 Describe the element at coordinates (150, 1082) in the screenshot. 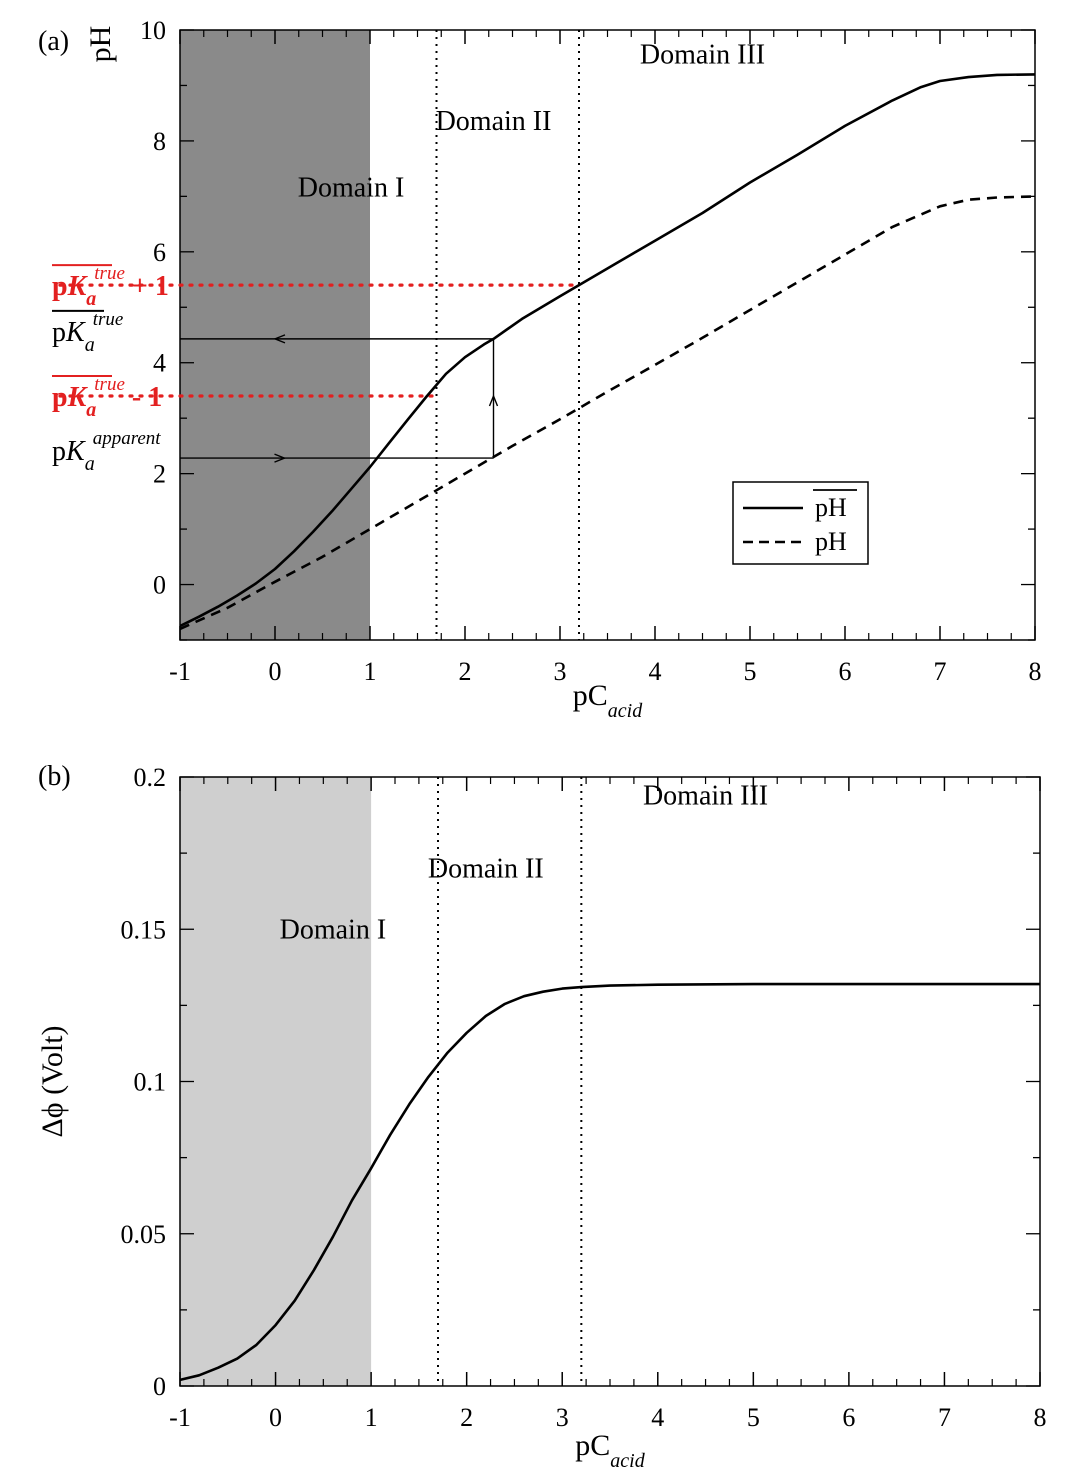

I see `y-tick-label: 0.1` at that location.